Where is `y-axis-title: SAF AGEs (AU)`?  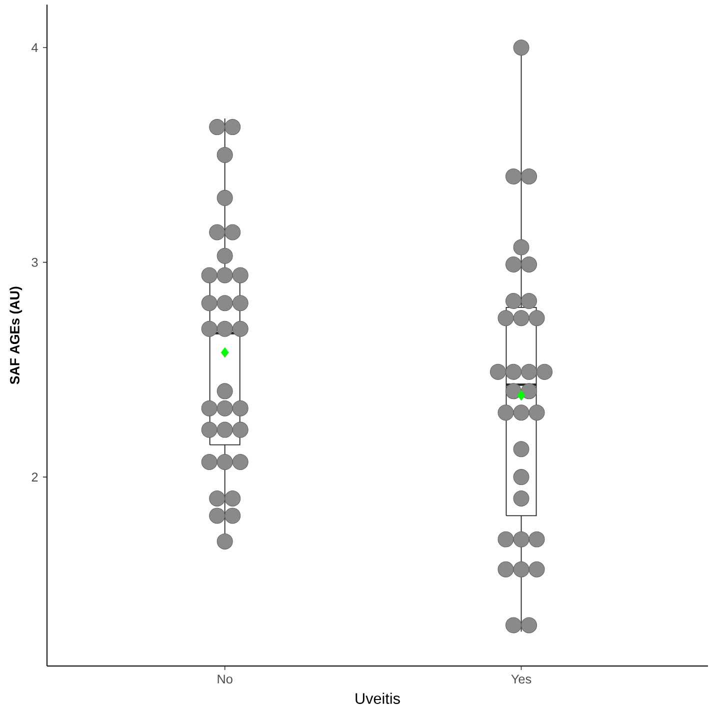 y-axis-title: SAF AGEs (AU) is located at coordinates (16, 335).